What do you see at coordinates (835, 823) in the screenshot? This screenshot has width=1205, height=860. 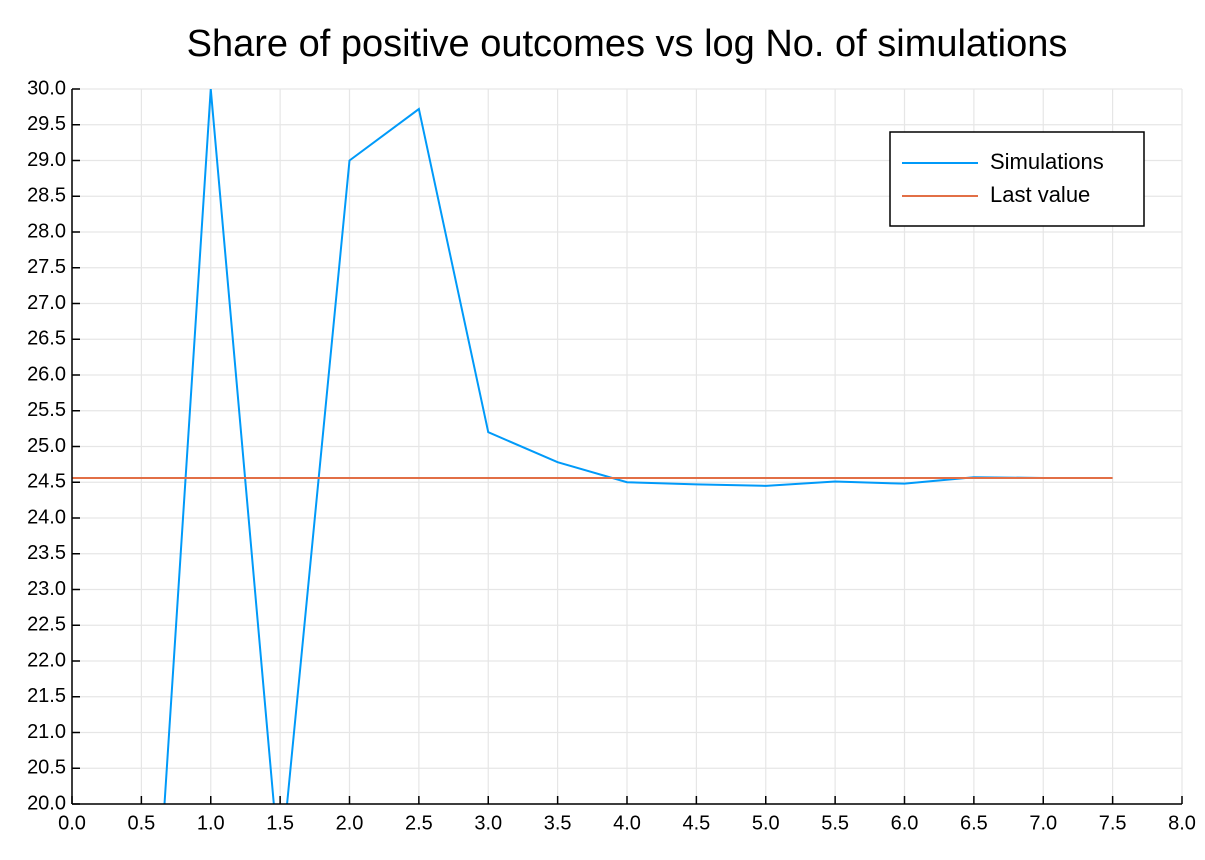 I see `x-tick-label: 5.5` at bounding box center [835, 823].